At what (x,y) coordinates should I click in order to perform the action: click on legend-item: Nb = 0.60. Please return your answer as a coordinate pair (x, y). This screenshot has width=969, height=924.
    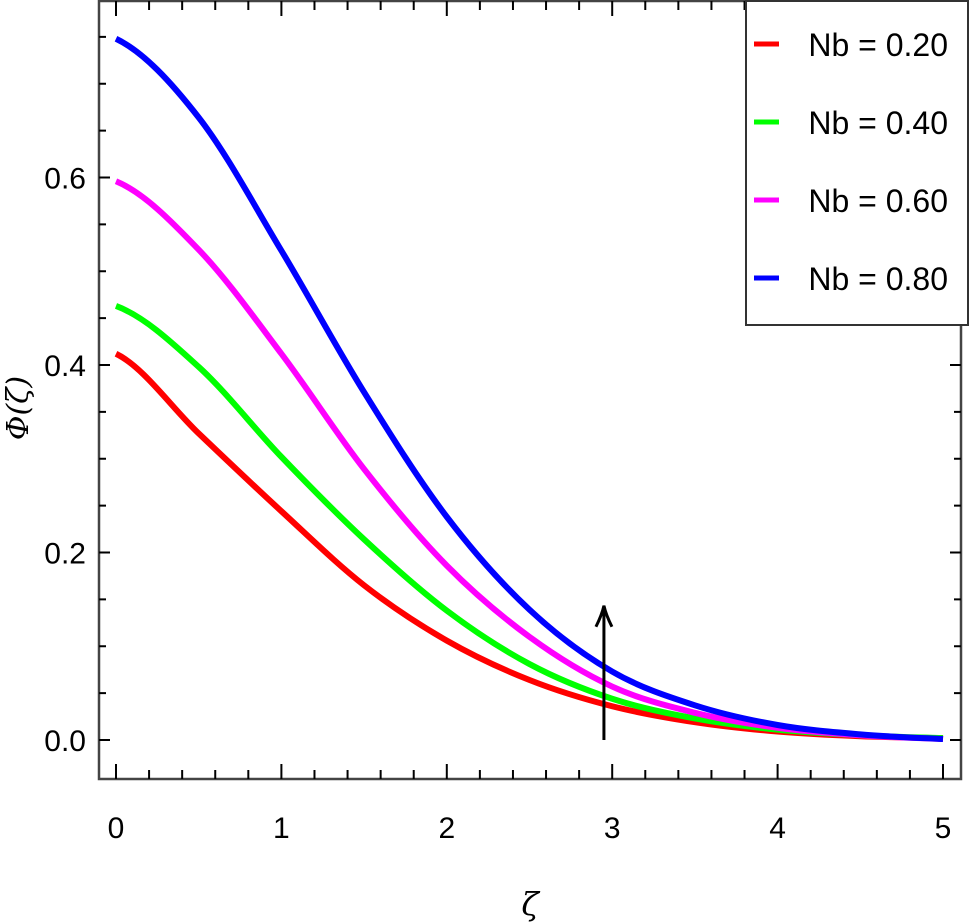
    Looking at the image, I should click on (851, 201).